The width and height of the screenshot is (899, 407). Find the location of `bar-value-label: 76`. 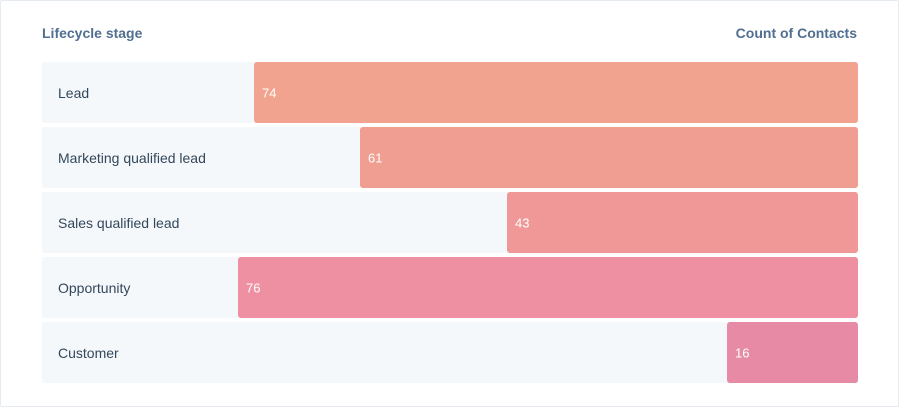

bar-value-label: 76 is located at coordinates (253, 287).